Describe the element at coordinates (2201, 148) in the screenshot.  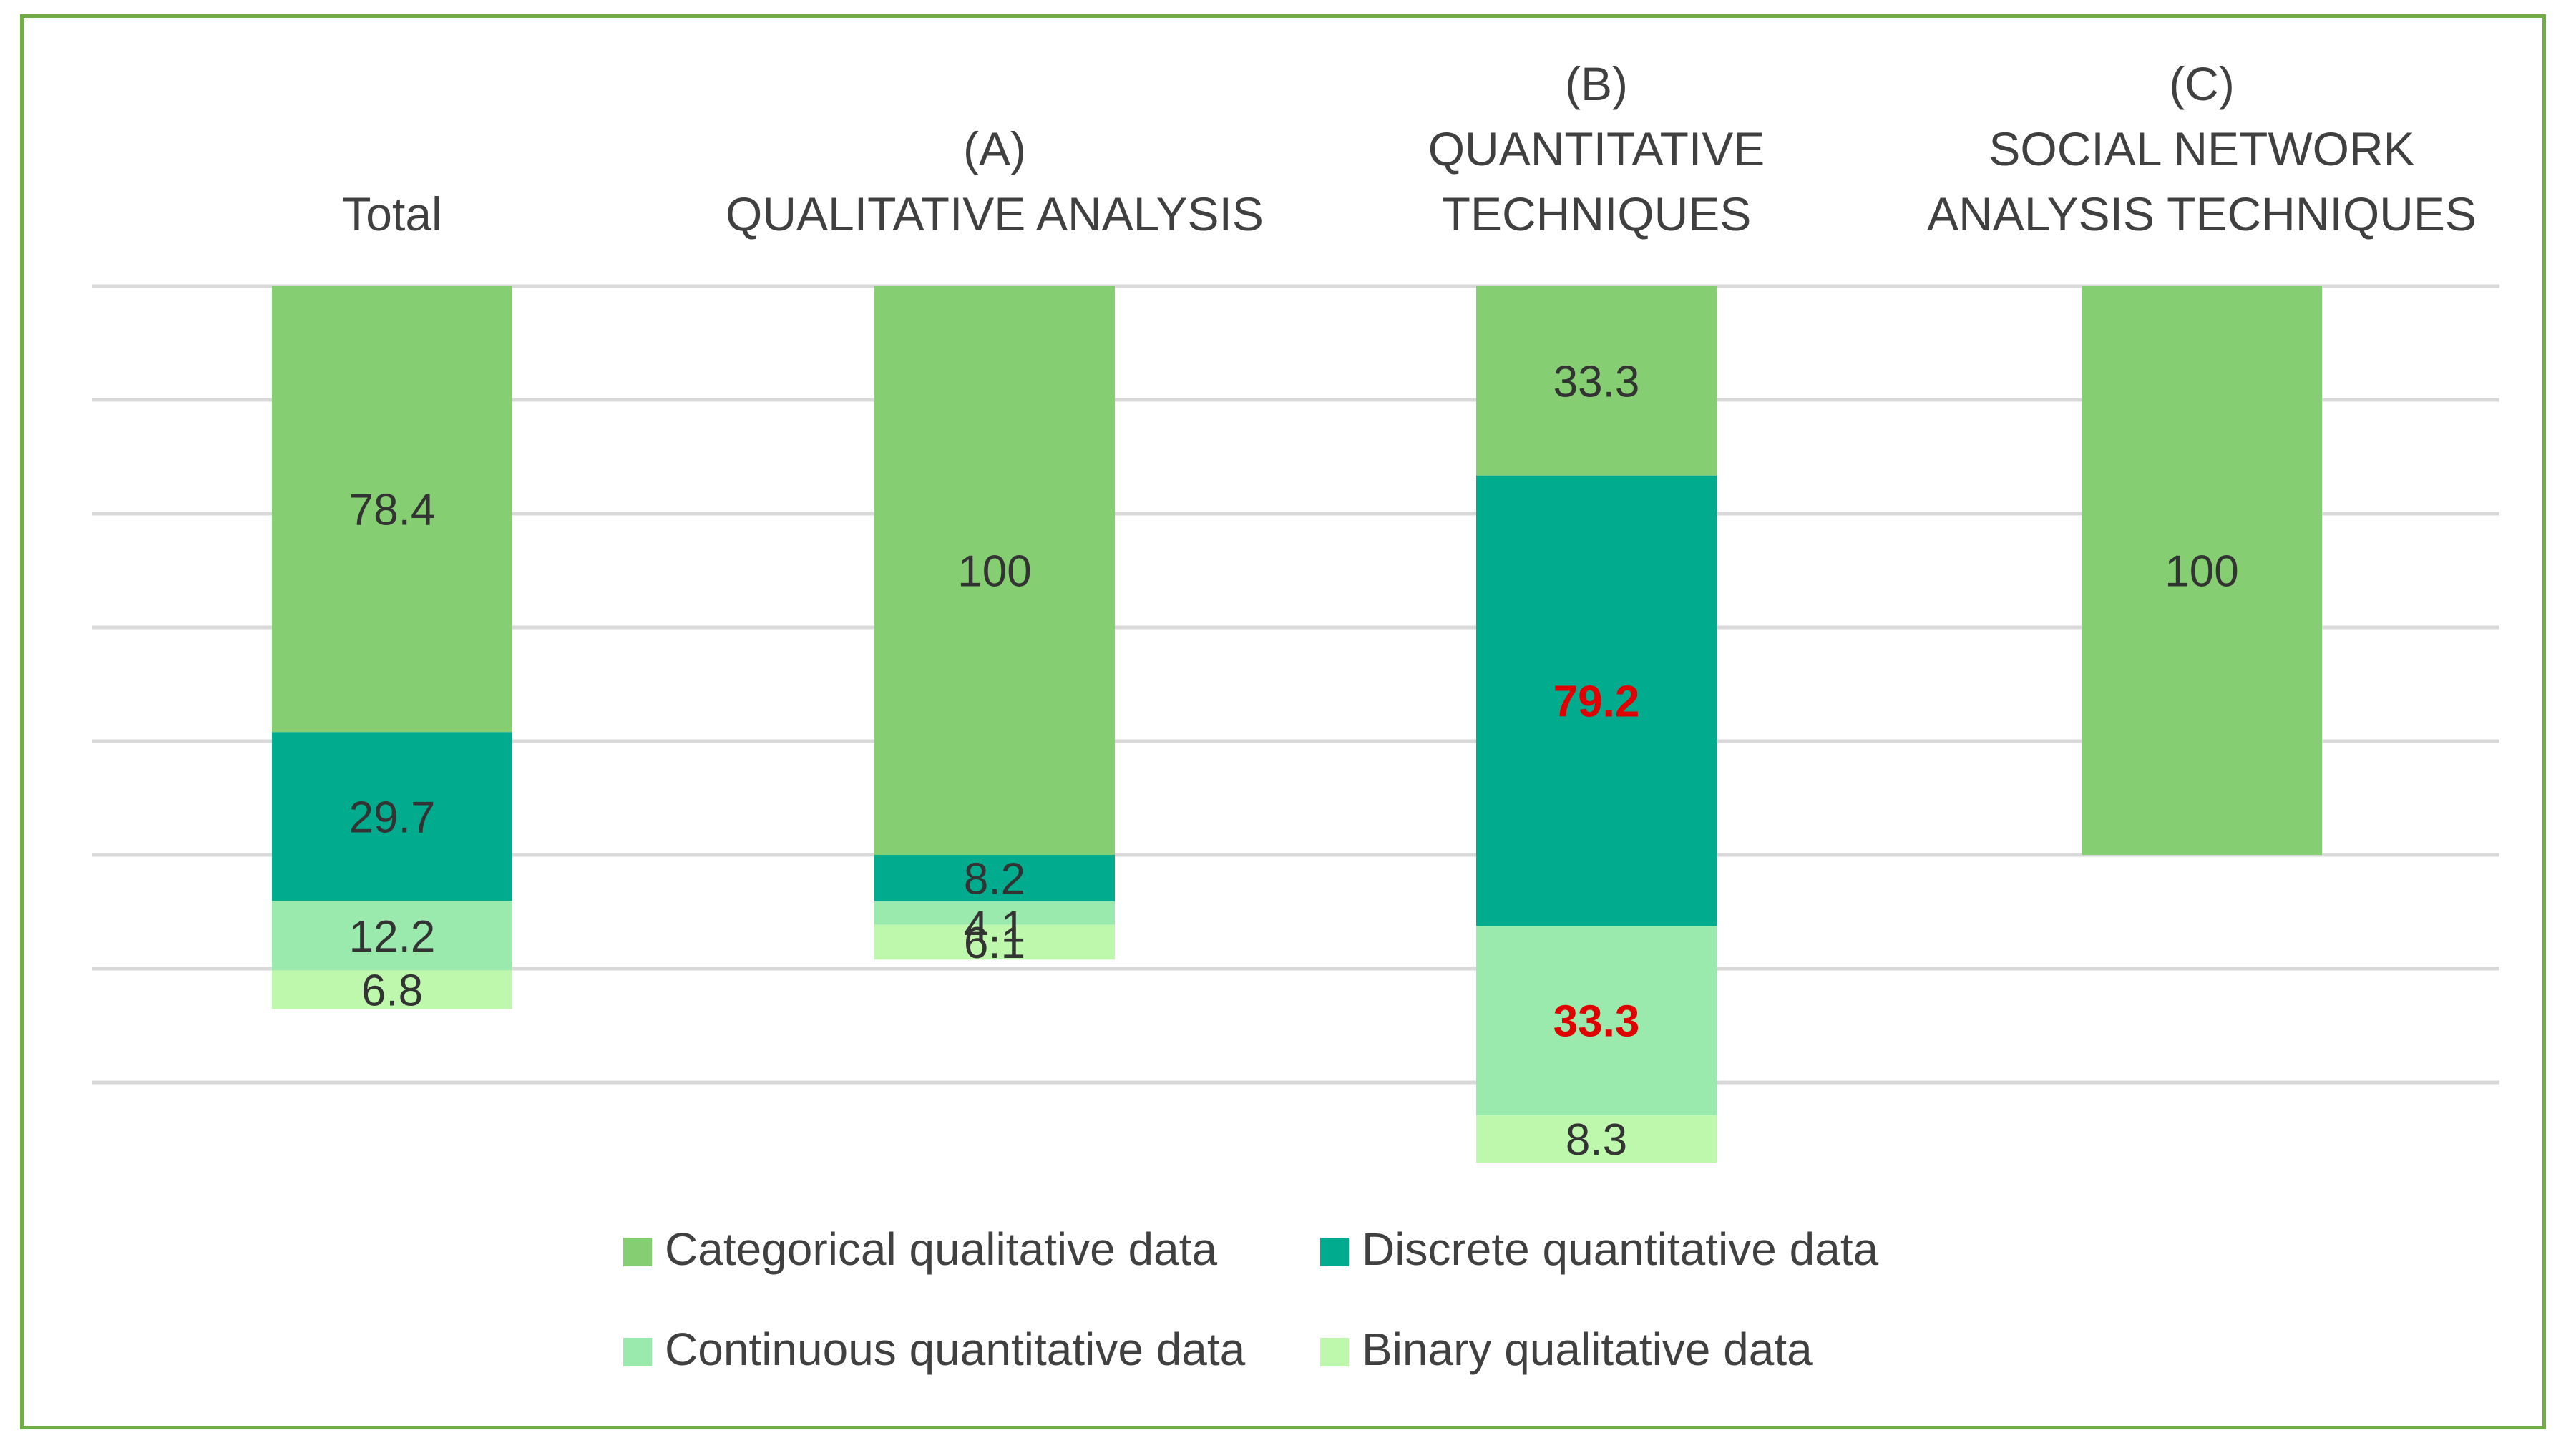
I see `category-label-3-line-1: SOCIAL NETWORK` at that location.